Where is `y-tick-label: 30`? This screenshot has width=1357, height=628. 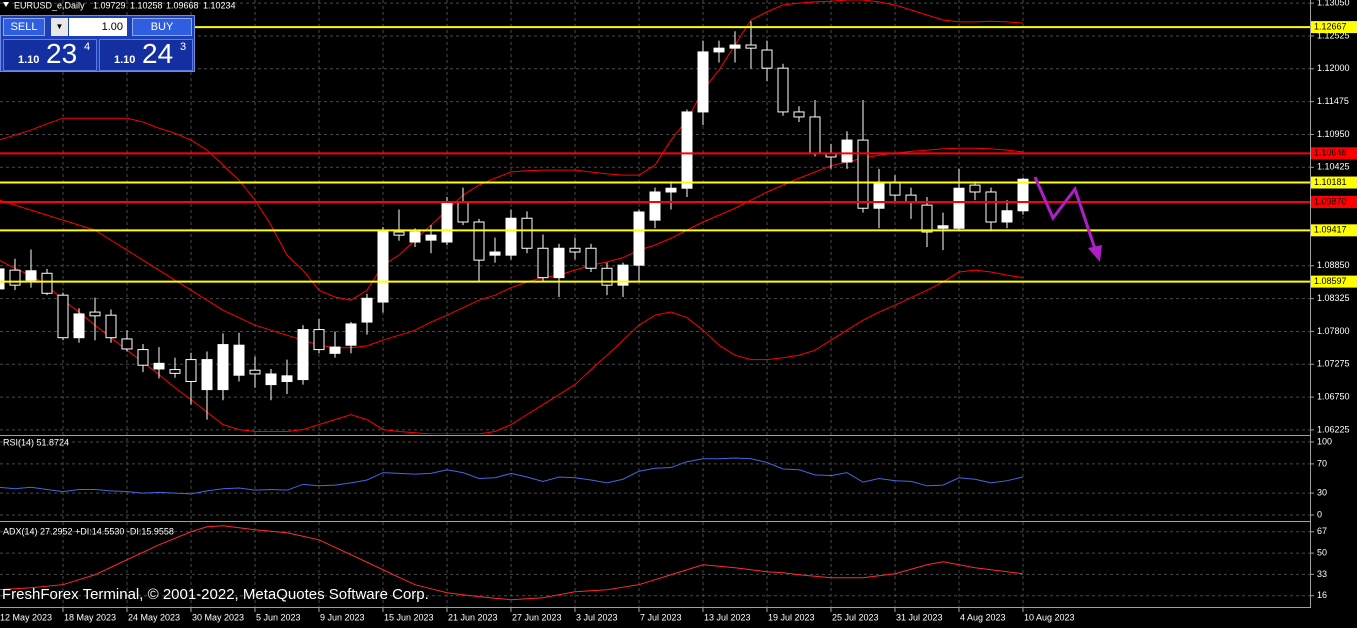 y-tick-label: 30 is located at coordinates (1322, 492).